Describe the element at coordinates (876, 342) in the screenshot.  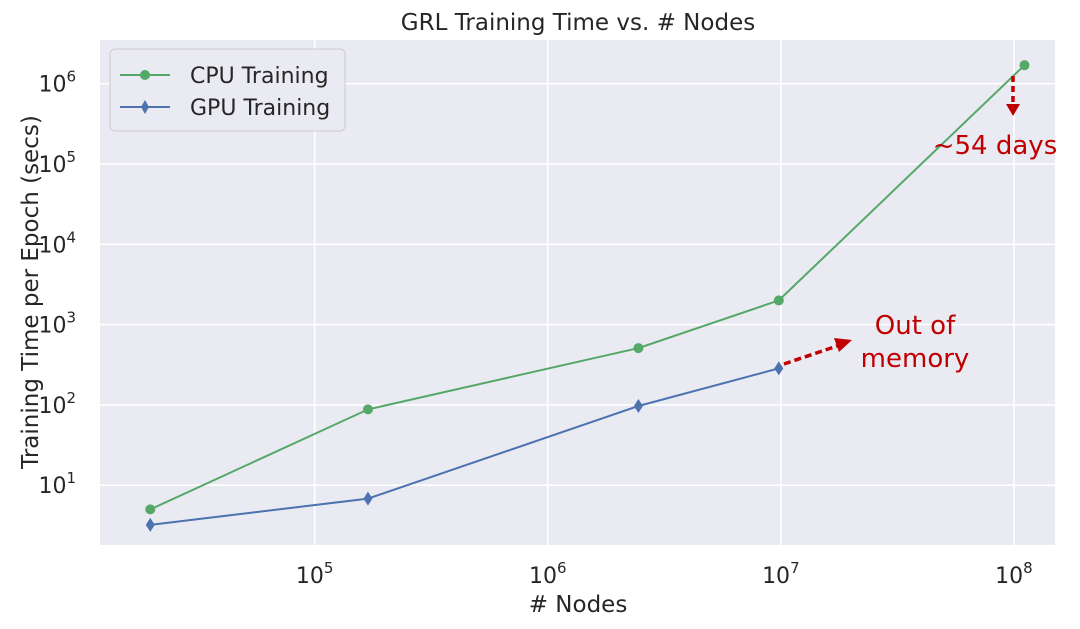
I see `annotation-out-of-memory: Out of memory` at that location.